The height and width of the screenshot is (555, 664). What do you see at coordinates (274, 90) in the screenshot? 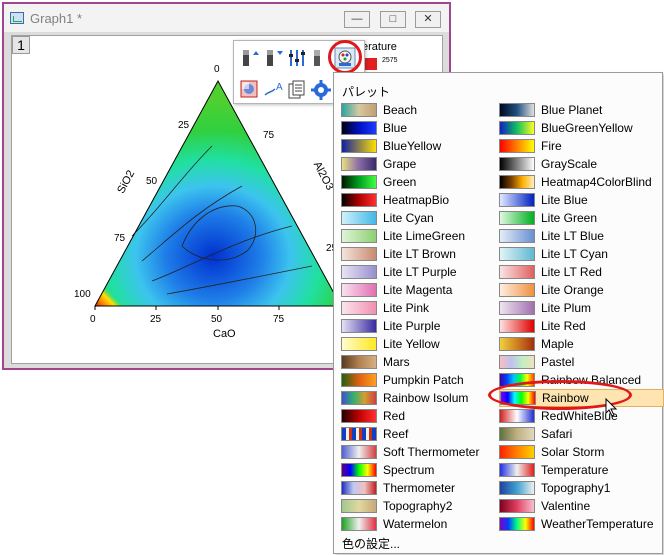
I see `contour-label-icon: A` at bounding box center [274, 90].